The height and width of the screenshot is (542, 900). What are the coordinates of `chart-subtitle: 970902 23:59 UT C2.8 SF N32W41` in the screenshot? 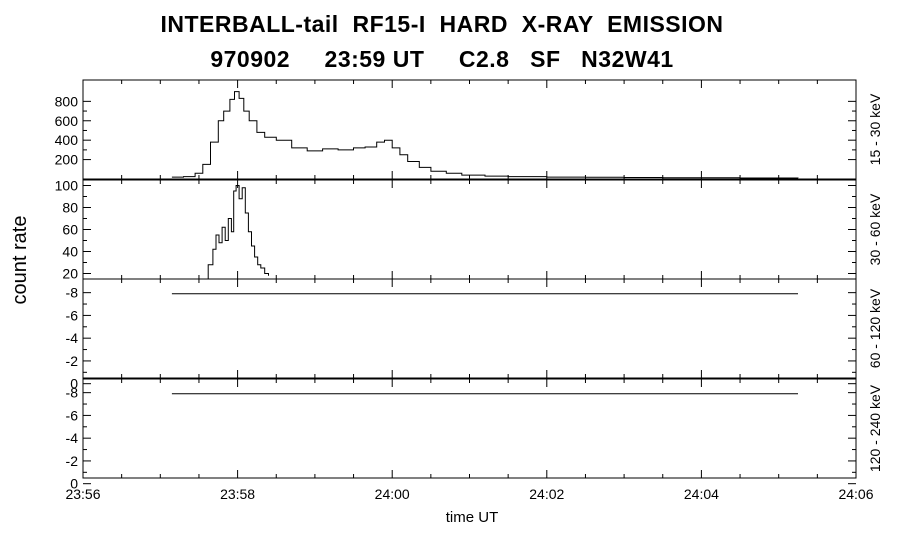 It's located at (442, 59).